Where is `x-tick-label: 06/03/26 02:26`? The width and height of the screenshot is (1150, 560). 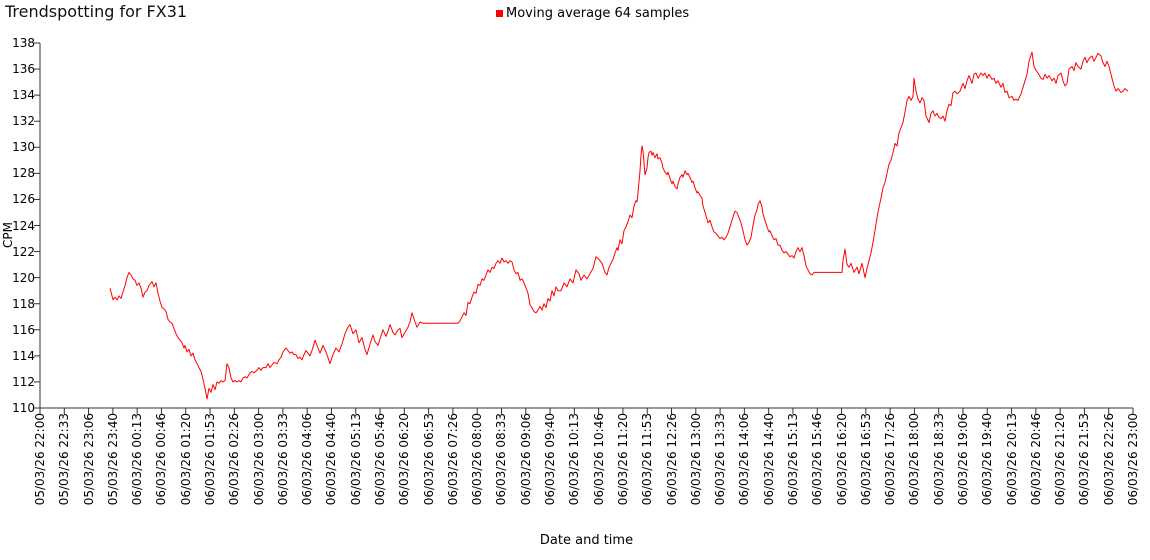 x-tick-label: 06/03/26 02:26 is located at coordinates (234, 459).